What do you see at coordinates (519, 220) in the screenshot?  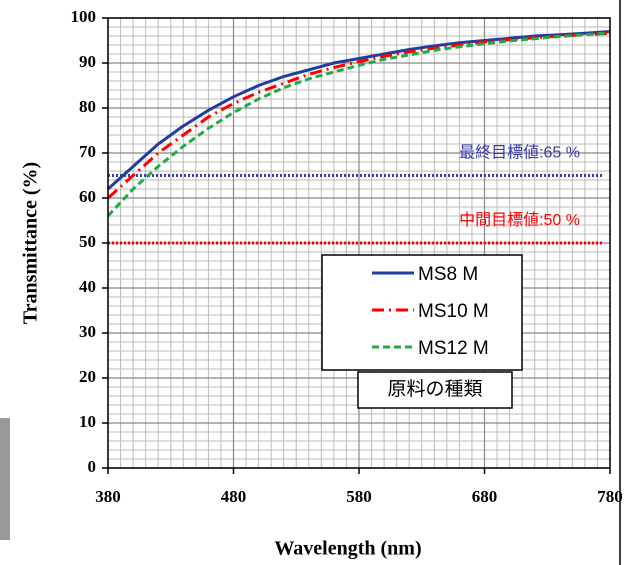 I see `reference-label: 中間目標値:50 %` at bounding box center [519, 220].